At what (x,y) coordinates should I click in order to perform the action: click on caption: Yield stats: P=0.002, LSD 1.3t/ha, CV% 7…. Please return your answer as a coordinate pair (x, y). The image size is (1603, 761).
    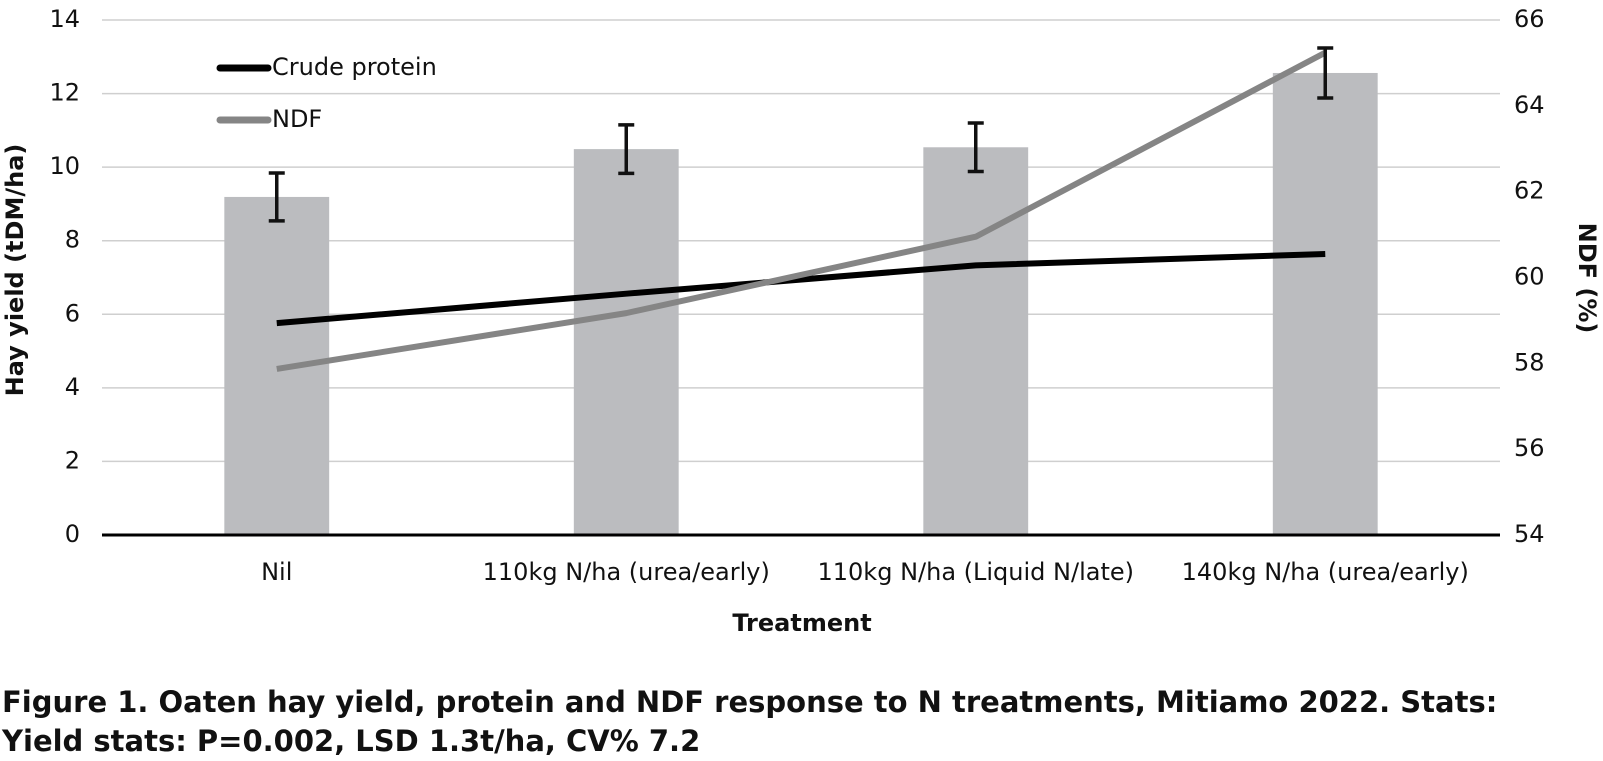
    Looking at the image, I should click on (350, 741).